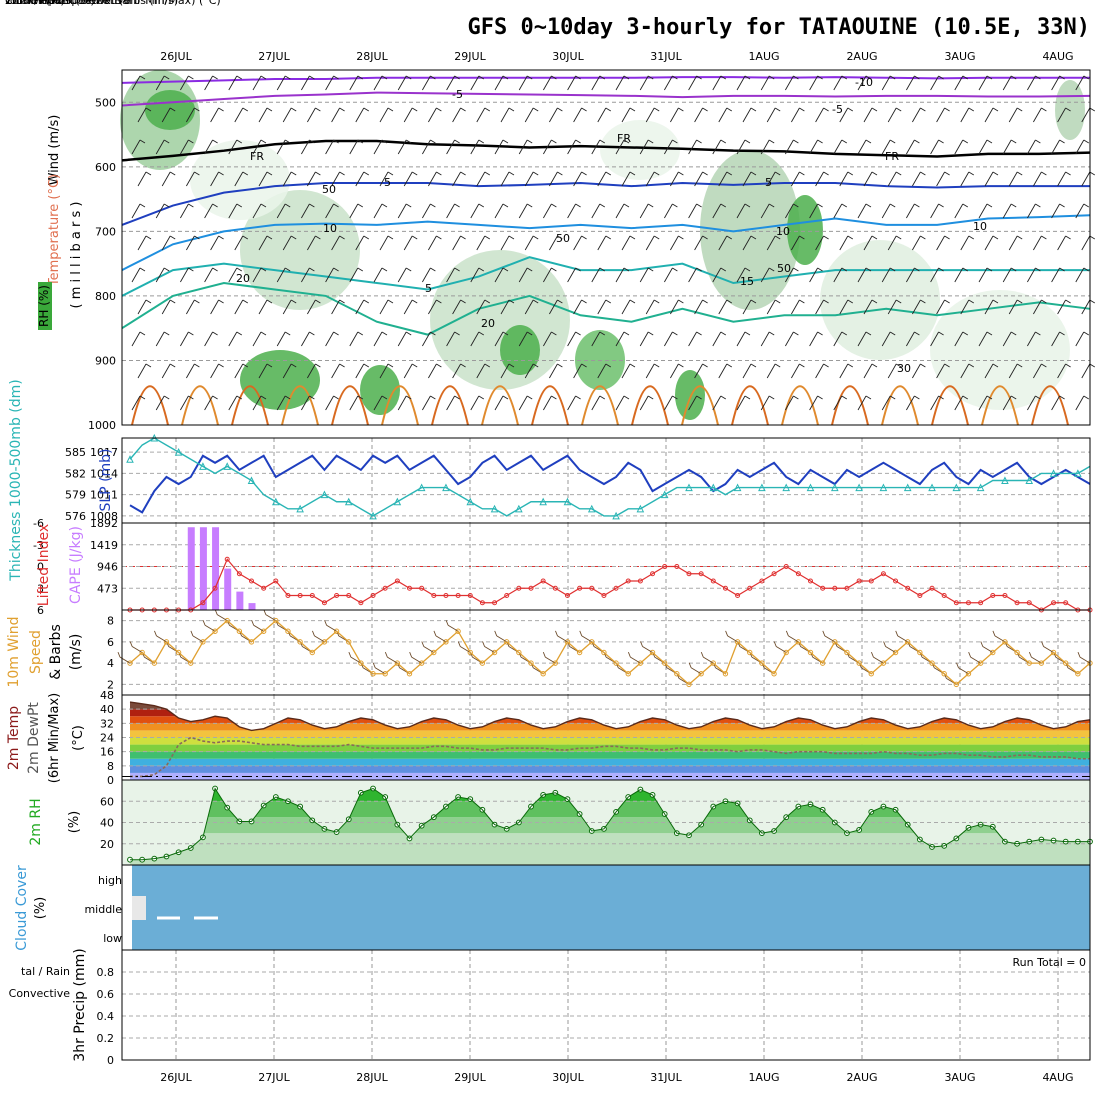 This screenshot has width=1100, height=1100. What do you see at coordinates (103, 909) in the screenshot?
I see `cloud-level-label: middle` at bounding box center [103, 909].